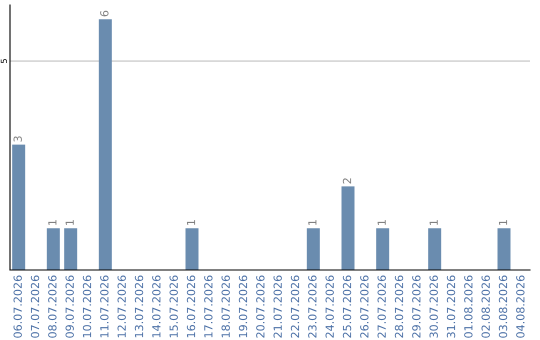 This screenshot has width=540, height=340. I want to click on x-tick-label: 24.07.2026, so click(329, 307).